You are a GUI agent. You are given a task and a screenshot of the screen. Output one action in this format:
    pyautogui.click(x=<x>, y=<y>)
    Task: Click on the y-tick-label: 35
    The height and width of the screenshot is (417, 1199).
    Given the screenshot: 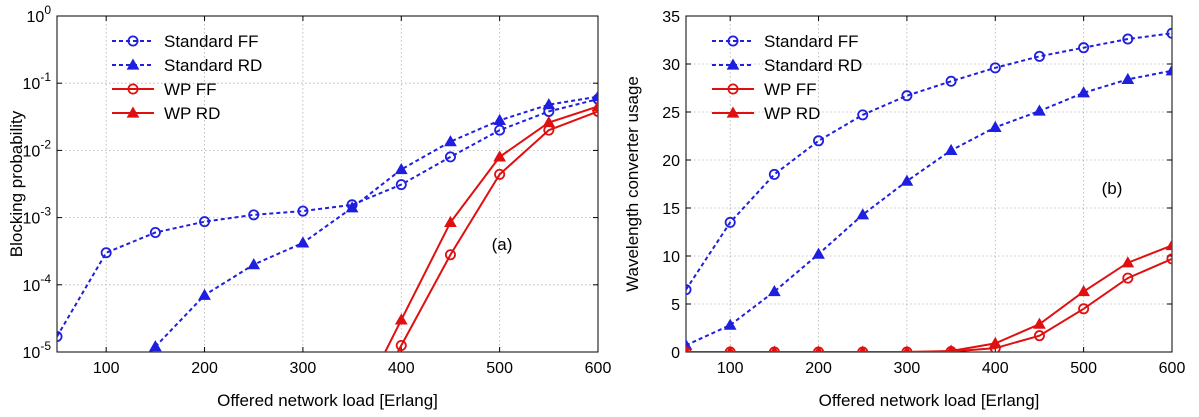 What is the action you would take?
    pyautogui.click(x=671, y=17)
    